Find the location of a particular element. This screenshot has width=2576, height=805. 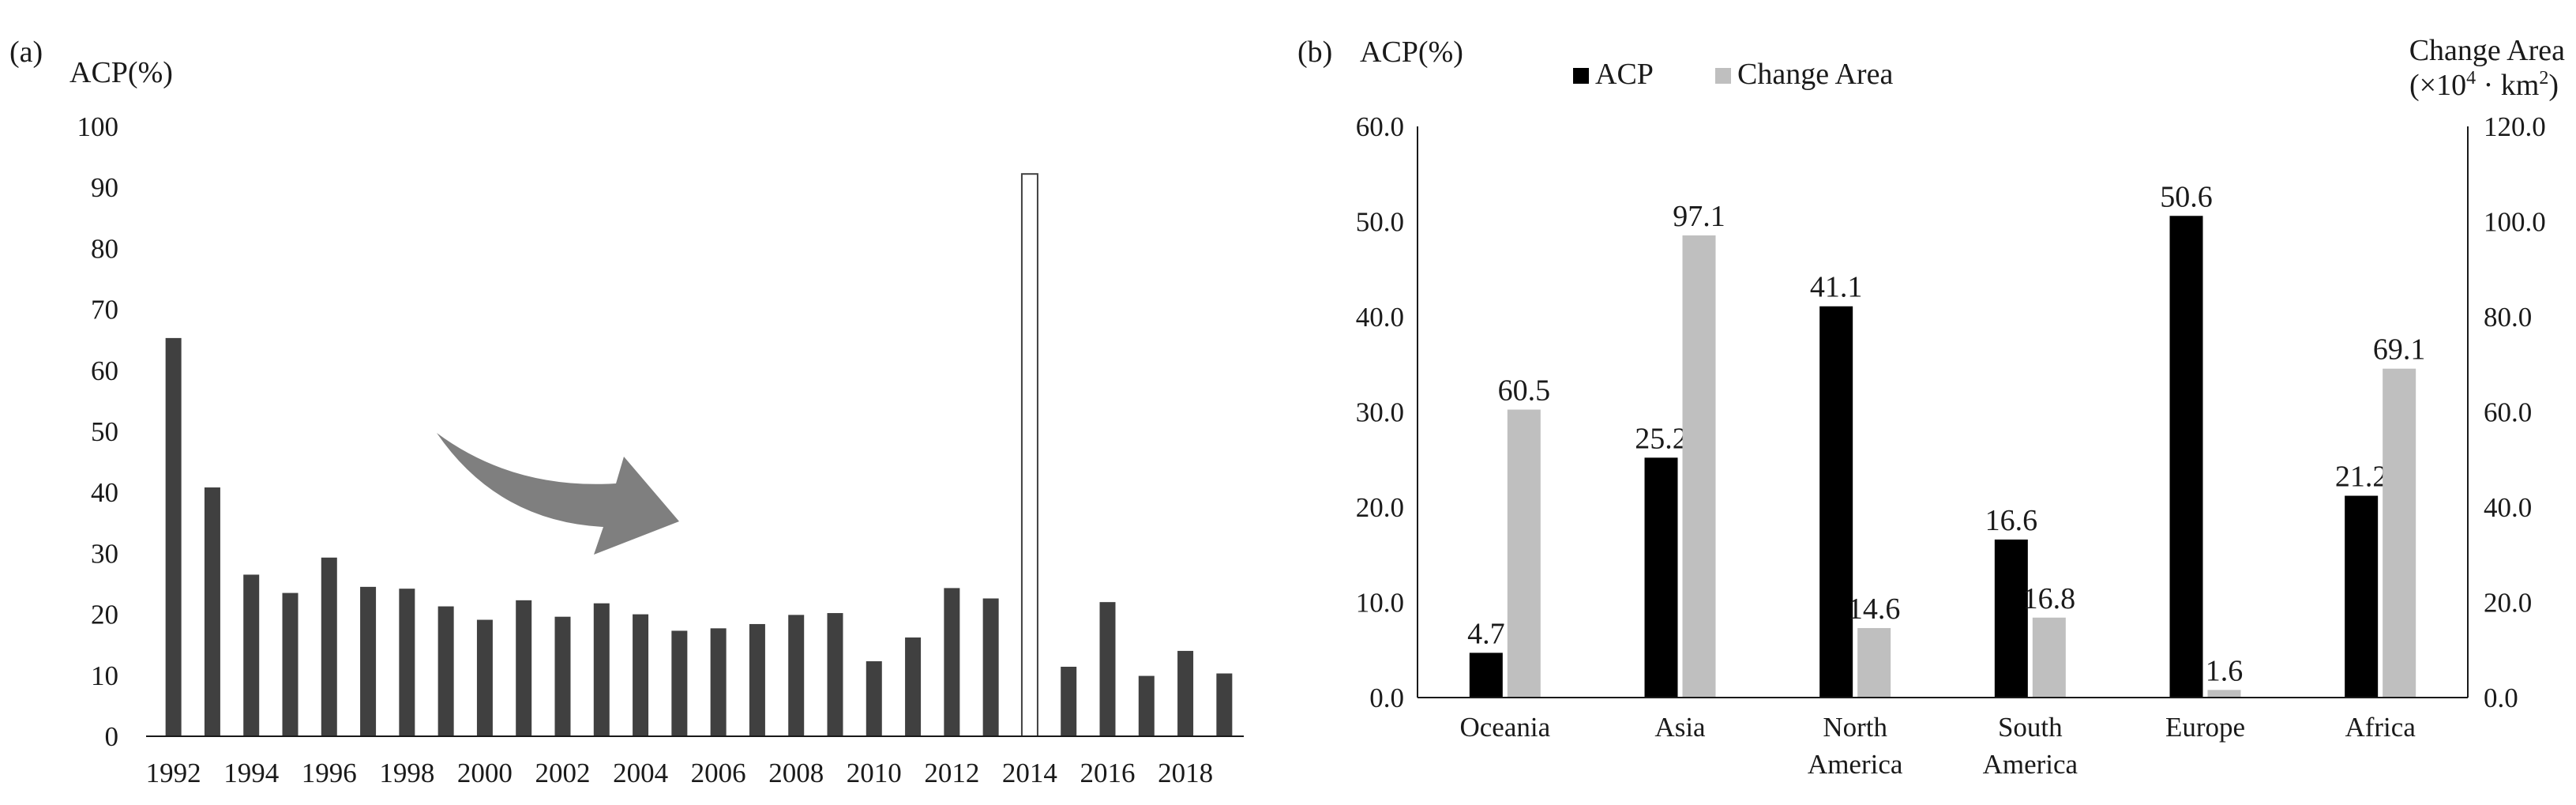

bar-acp-south-america is located at coordinates (2011, 618).